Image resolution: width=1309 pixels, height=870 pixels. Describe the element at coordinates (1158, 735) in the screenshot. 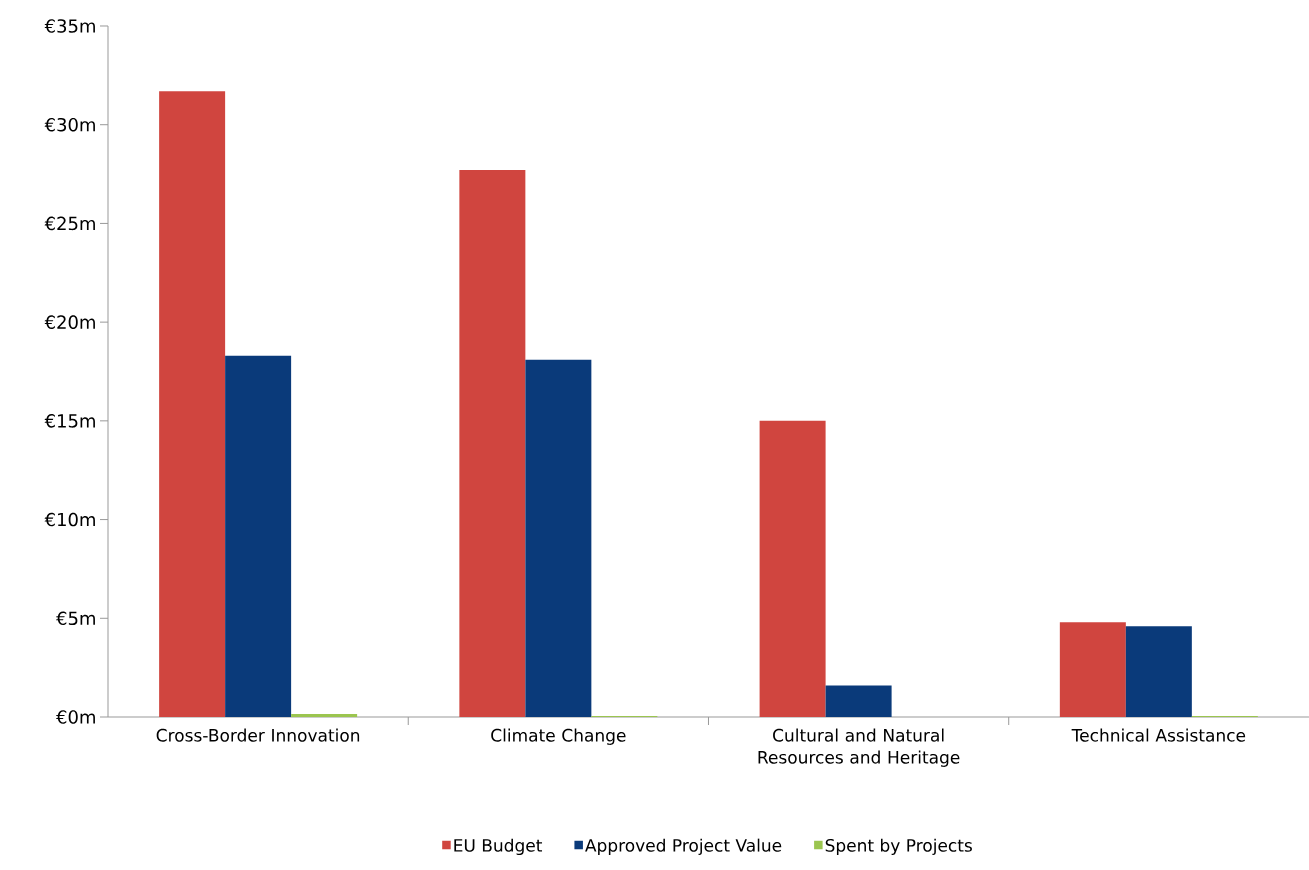

I see `x-tick-label: Technical Assistance` at that location.